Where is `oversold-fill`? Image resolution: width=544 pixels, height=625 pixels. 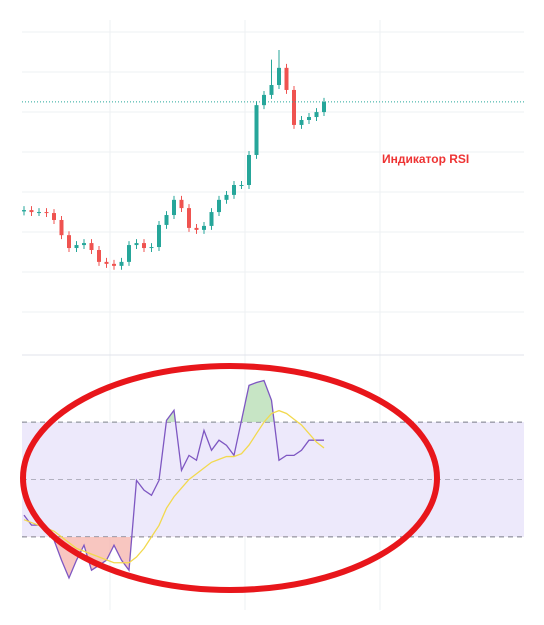
oversold-fill is located at coordinates (174, 557).